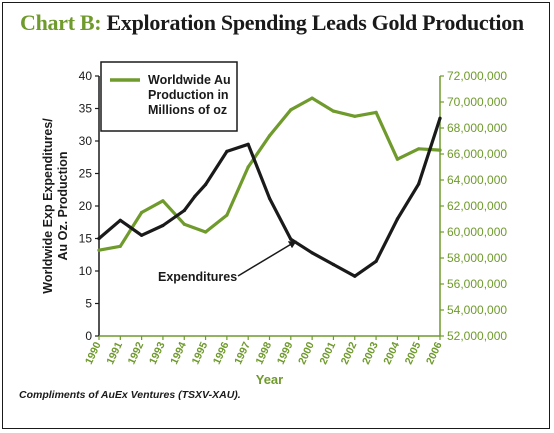  Describe the element at coordinates (114, 353) in the screenshot. I see `x-tick-label: 1991` at that location.